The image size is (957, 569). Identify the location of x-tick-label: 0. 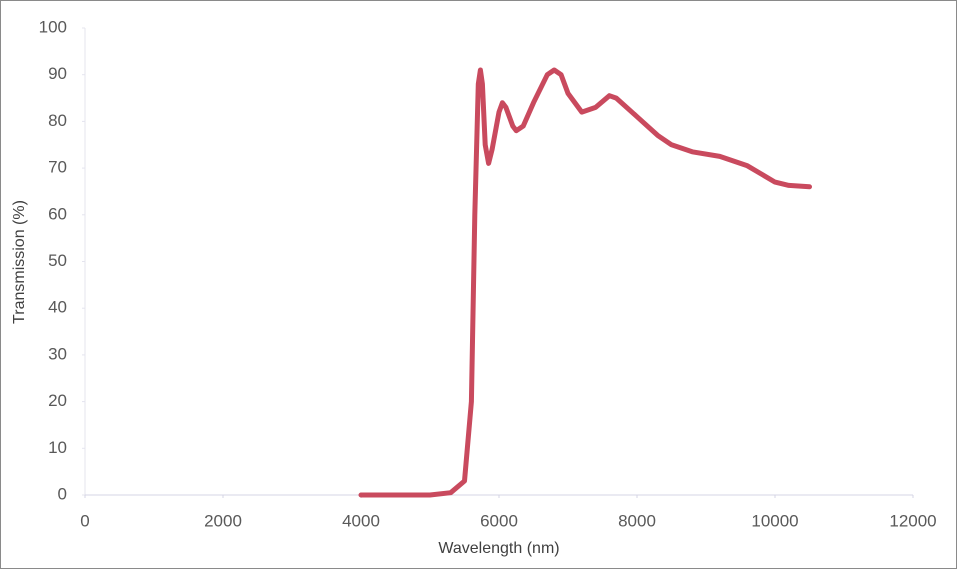
(84, 520).